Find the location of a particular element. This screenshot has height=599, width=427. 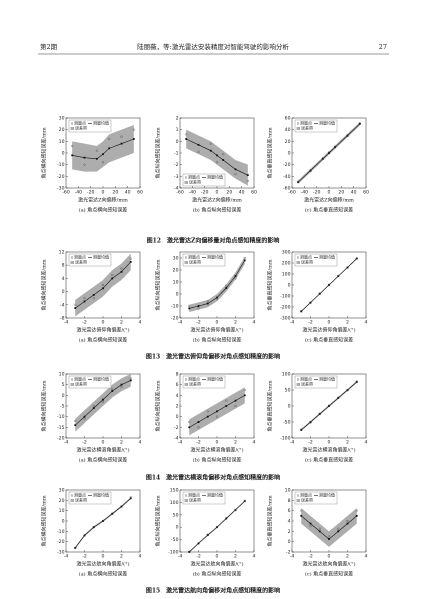

y-tick-label: 100 is located at coordinates (286, 375).